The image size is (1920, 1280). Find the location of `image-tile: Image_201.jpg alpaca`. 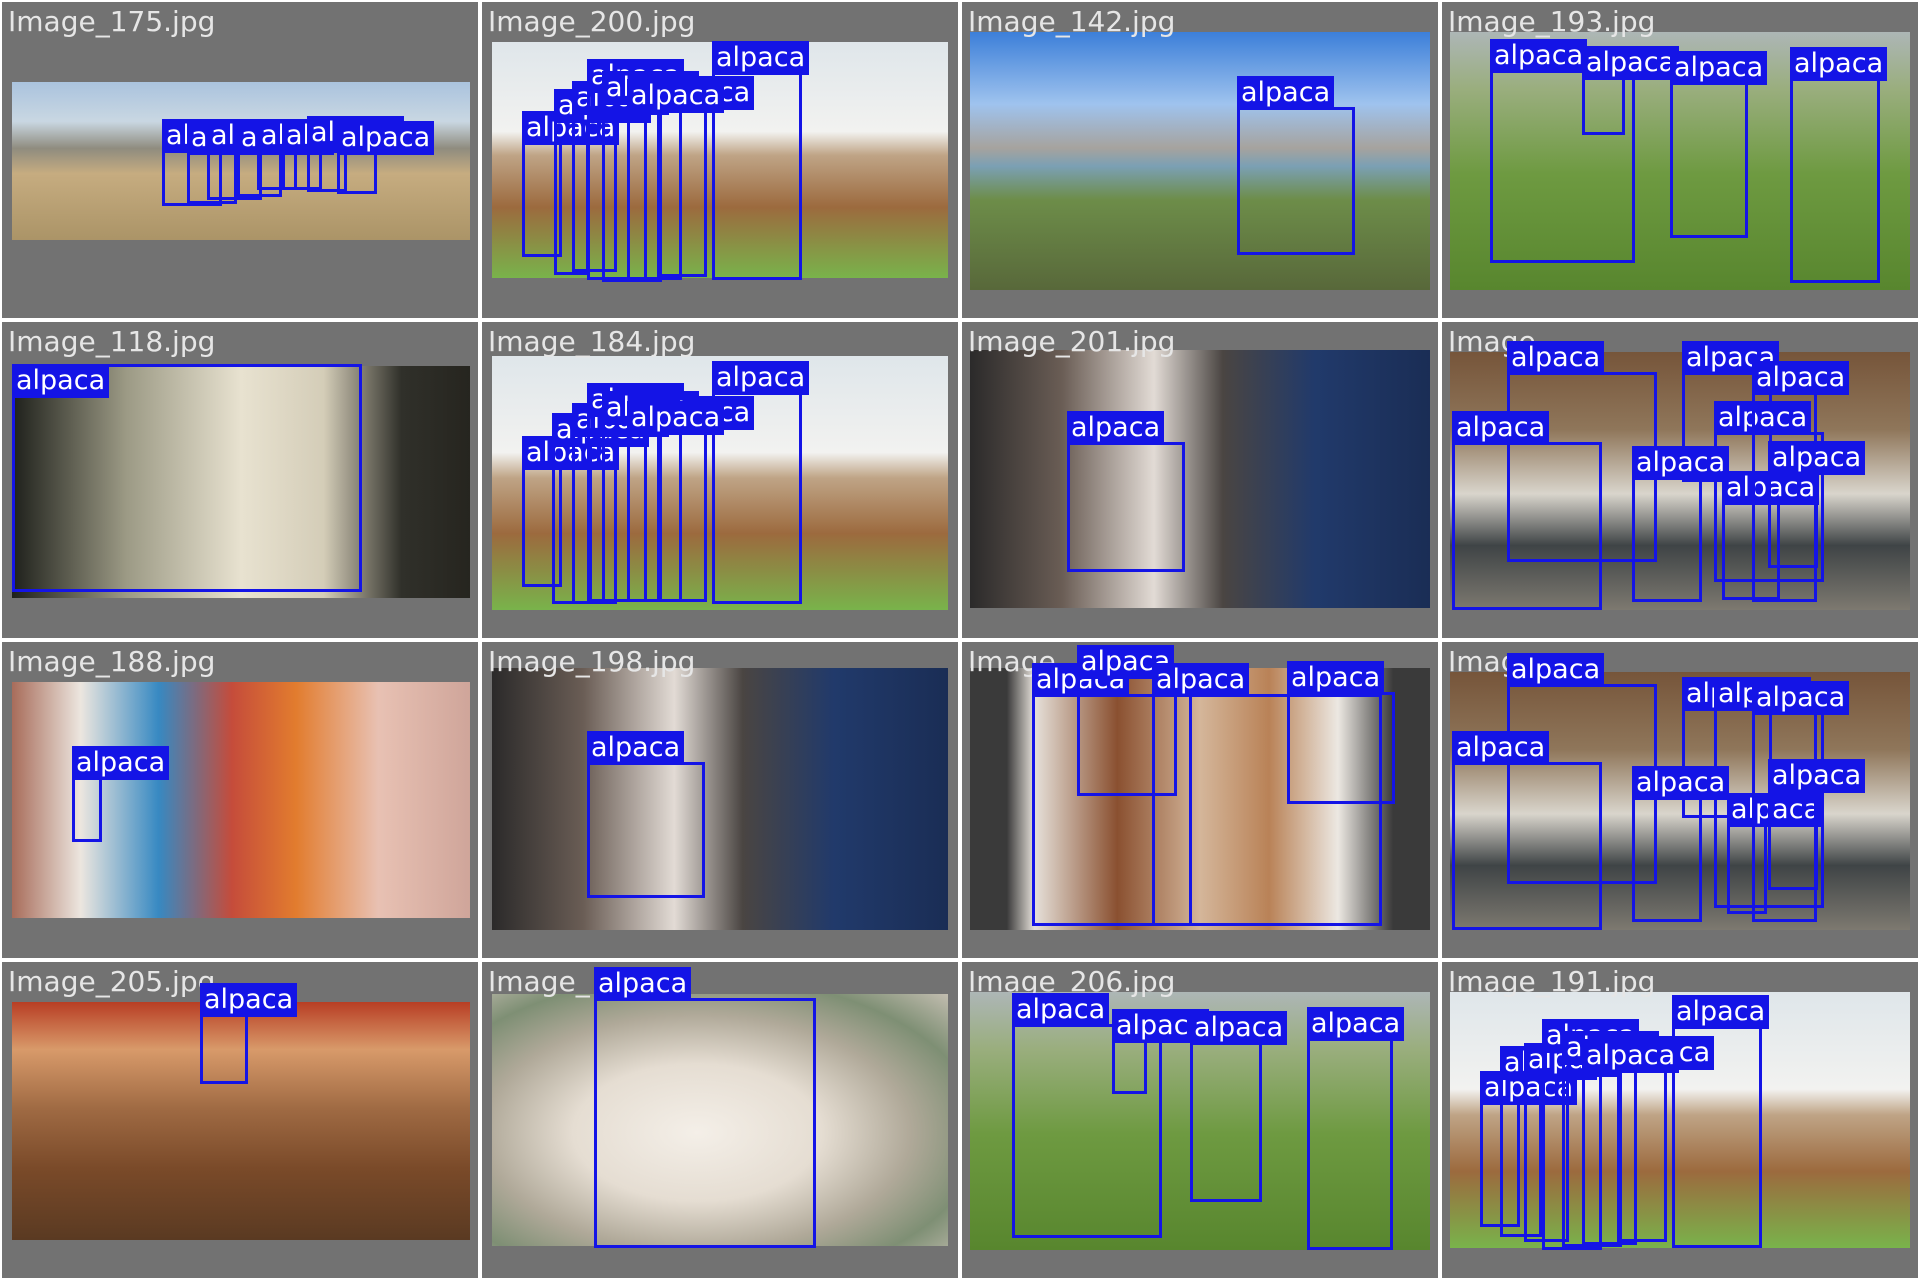

image-tile: Image_201.jpg alpaca is located at coordinates (1200, 480).